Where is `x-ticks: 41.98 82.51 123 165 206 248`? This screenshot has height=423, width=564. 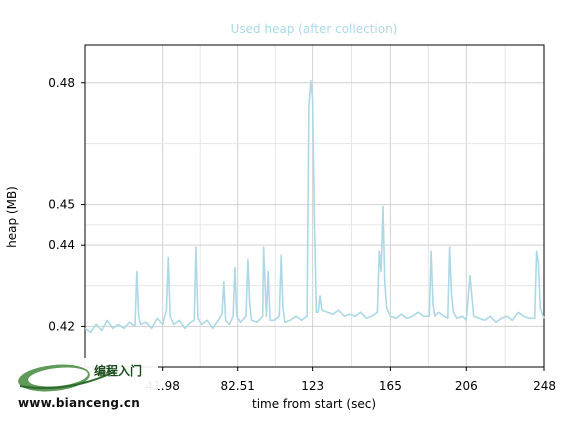 x-ticks: 41.98 82.51 123 165 206 248 is located at coordinates (351, 380).